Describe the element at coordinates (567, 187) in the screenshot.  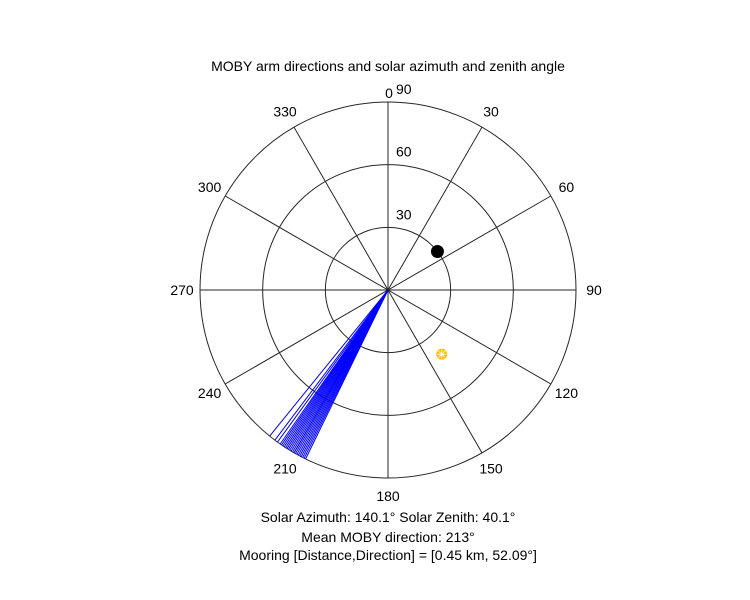
I see `angle-tick-60: 60` at that location.